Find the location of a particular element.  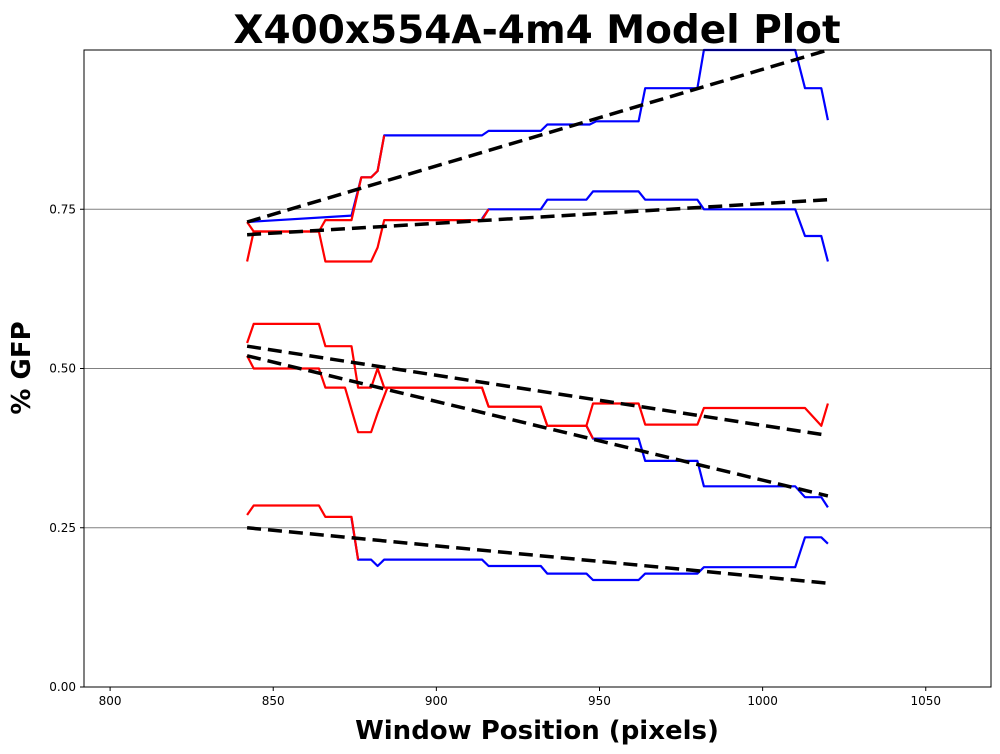

y-tick-label: 0.50 is located at coordinates (62, 369).